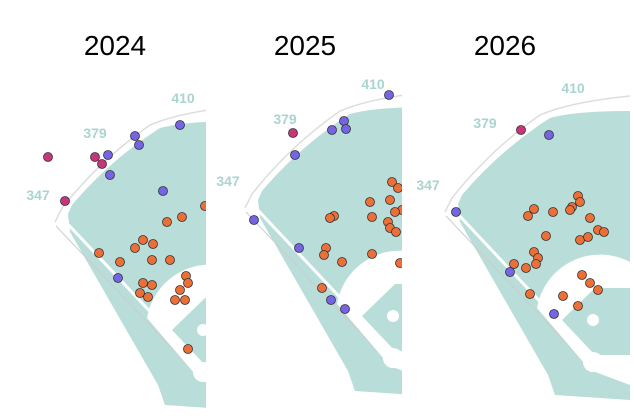  Describe the element at coordinates (505, 45) in the screenshot. I see `panel-title: 2026` at that location.